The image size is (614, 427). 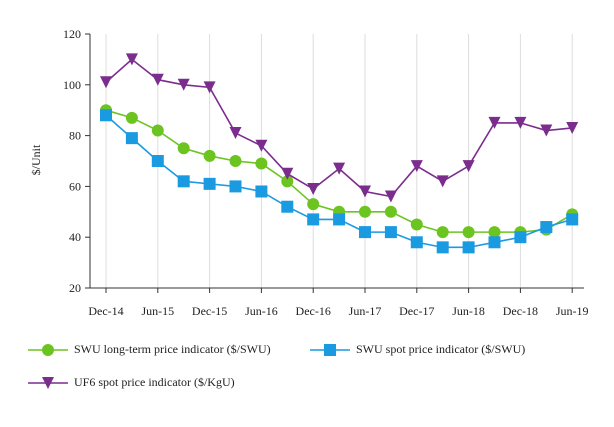 What do you see at coordinates (75, 186) in the screenshot?
I see `y-tick-label: 60` at bounding box center [75, 186].